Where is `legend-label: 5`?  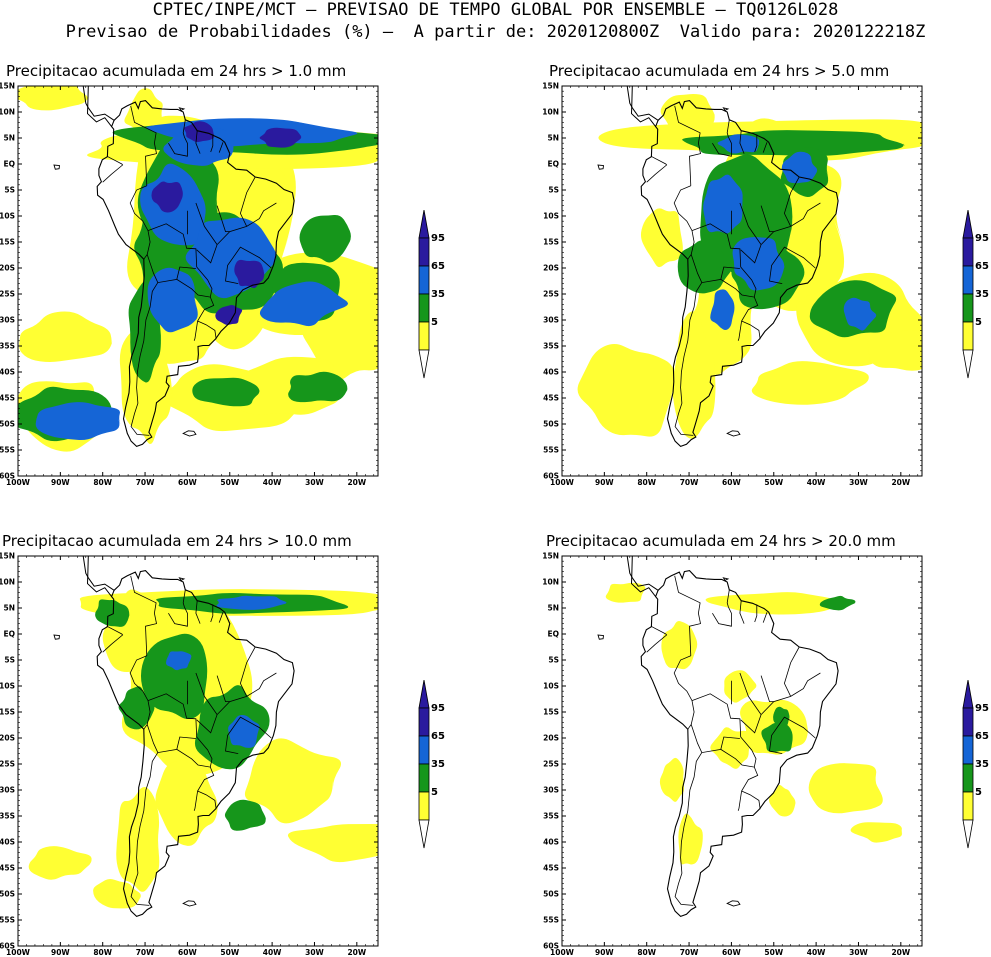
legend-label: 5 is located at coordinates (978, 792).